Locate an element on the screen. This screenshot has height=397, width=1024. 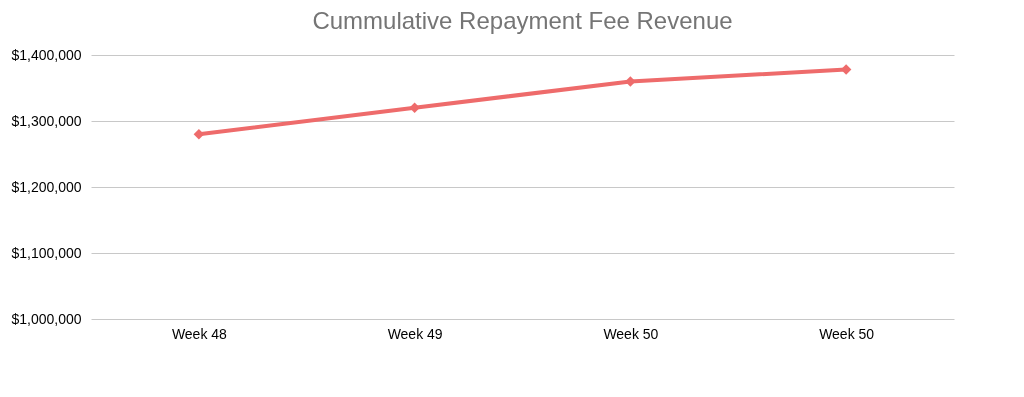
x-tick-label: Week 49 is located at coordinates (415, 333).